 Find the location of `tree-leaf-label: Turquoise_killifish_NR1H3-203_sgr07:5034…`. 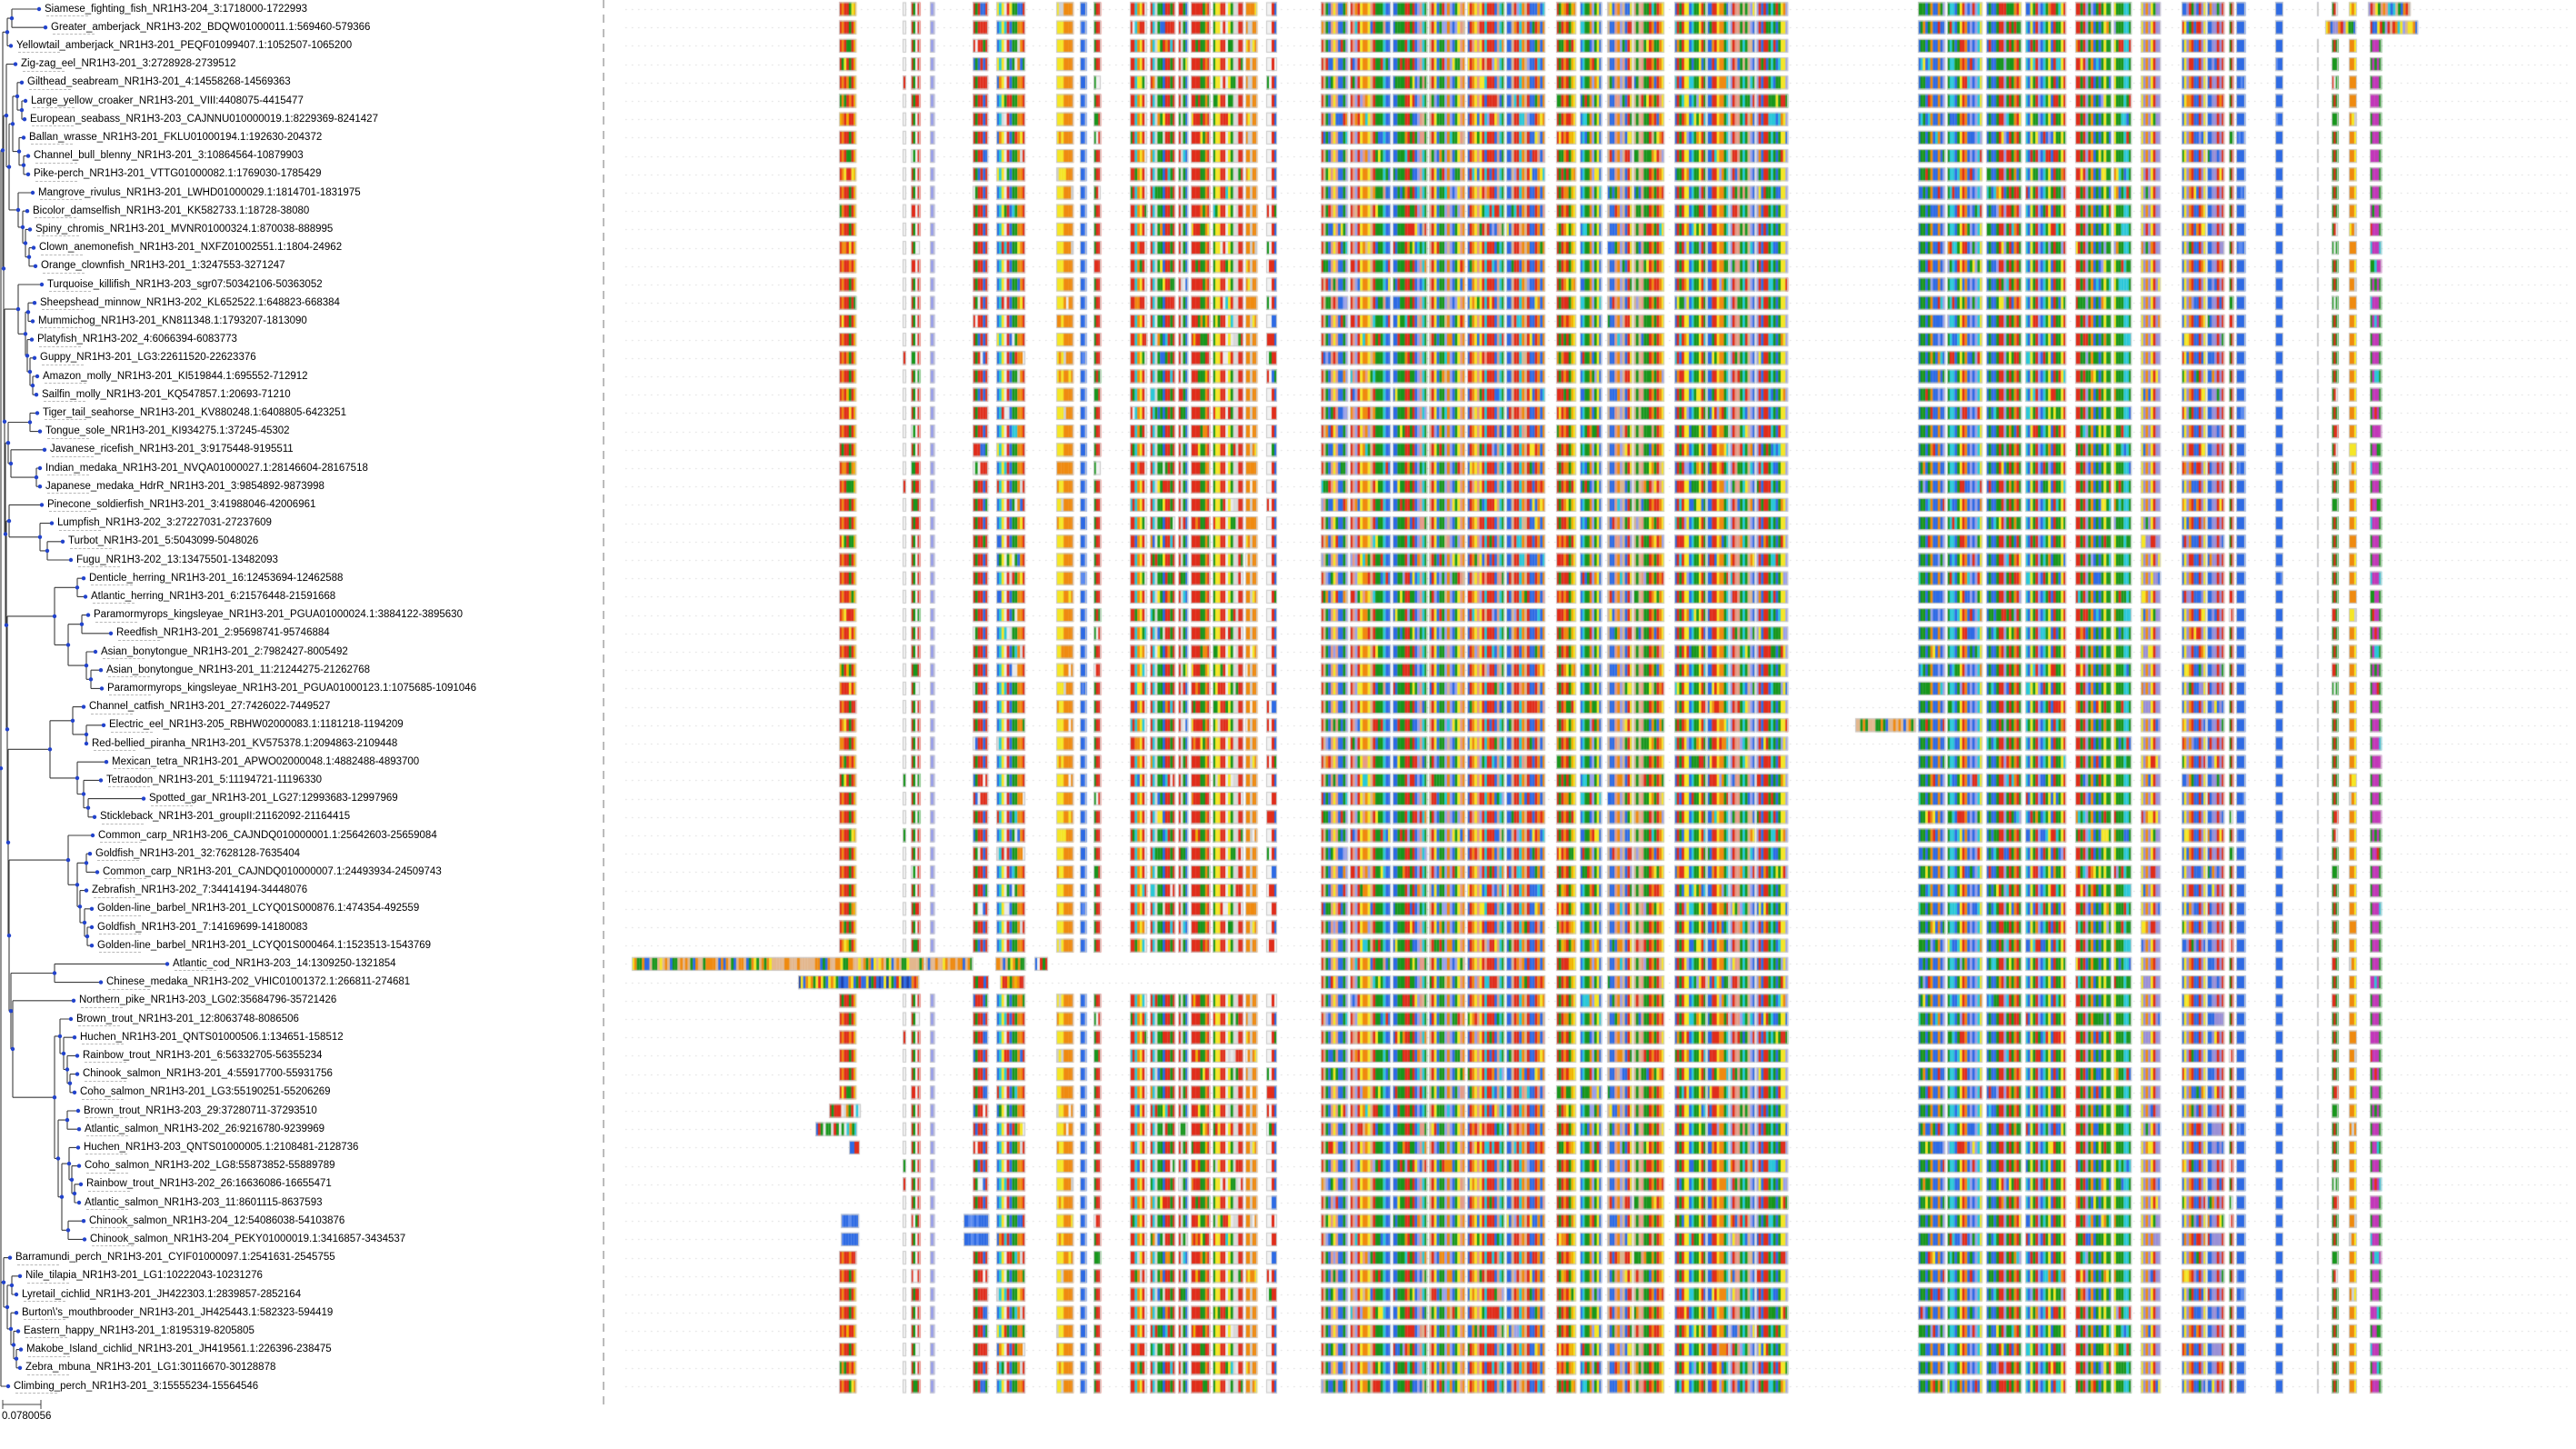

tree-leaf-label: Turquoise_killifish_NR1H3-203_sgr07:5034… is located at coordinates (185, 284).